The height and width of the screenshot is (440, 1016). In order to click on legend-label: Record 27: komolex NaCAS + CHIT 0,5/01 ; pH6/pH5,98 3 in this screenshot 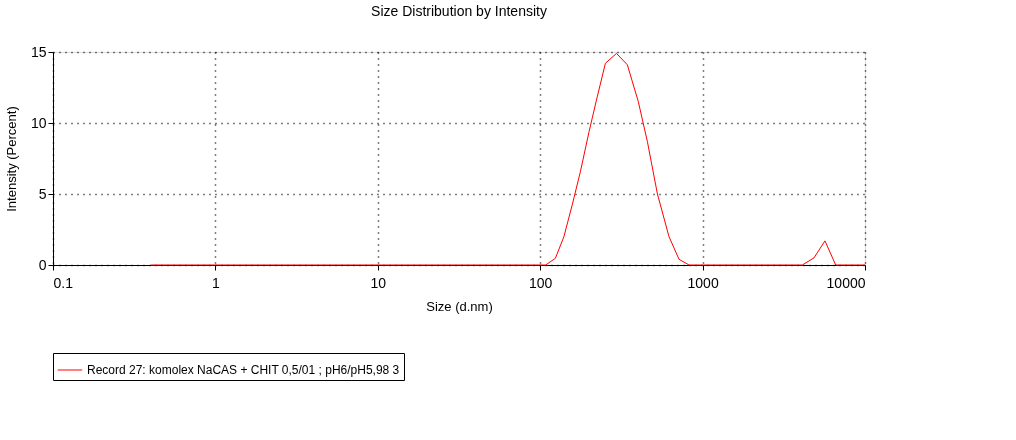, I will do `click(243, 370)`.